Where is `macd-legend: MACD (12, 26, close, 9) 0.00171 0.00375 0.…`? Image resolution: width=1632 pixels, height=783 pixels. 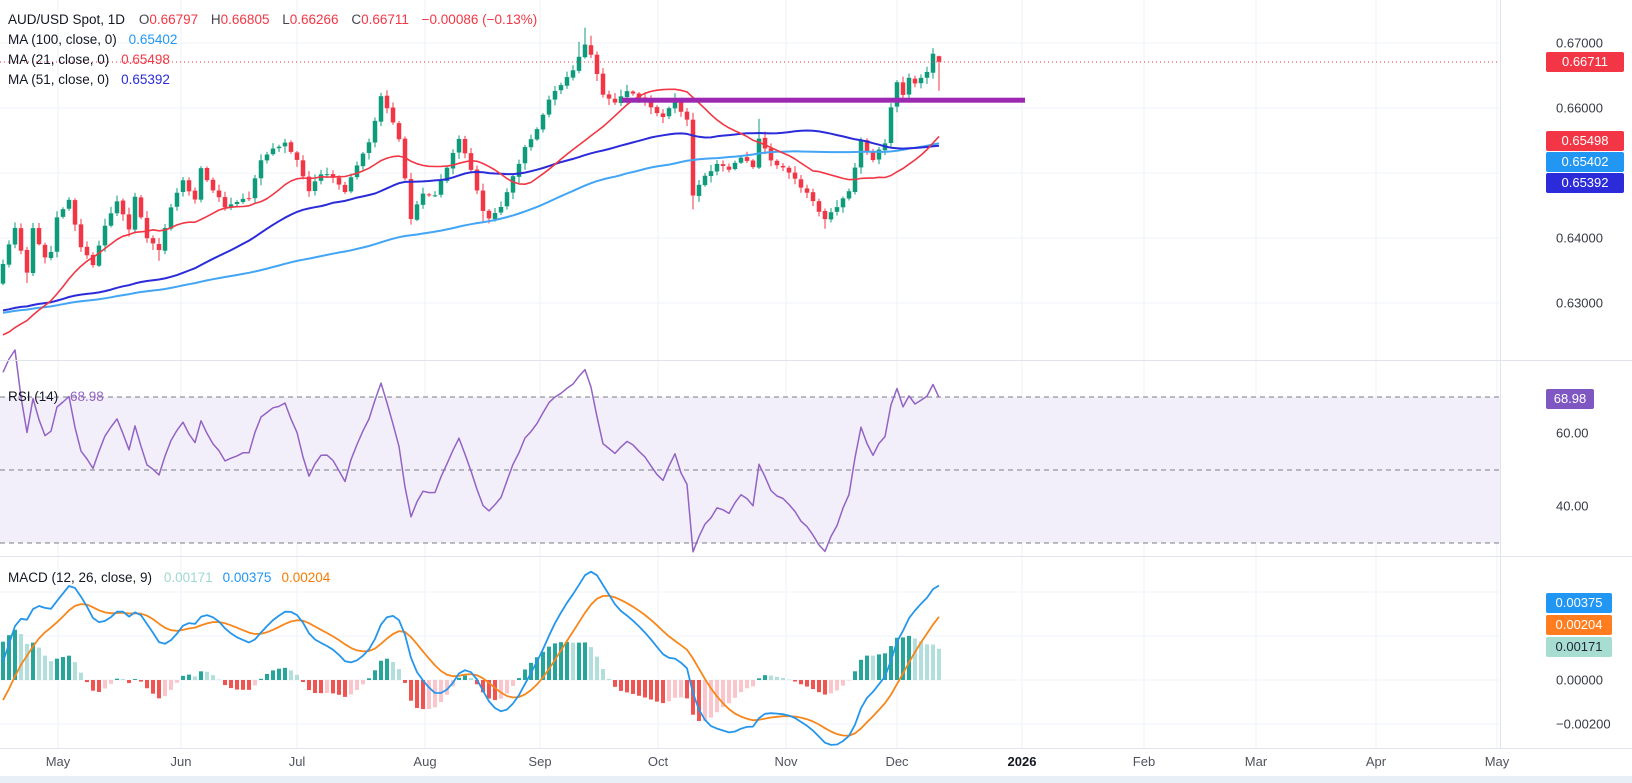 macd-legend: MACD (12, 26, close, 9) 0.00171 0.00375 0.… is located at coordinates (174, 577).